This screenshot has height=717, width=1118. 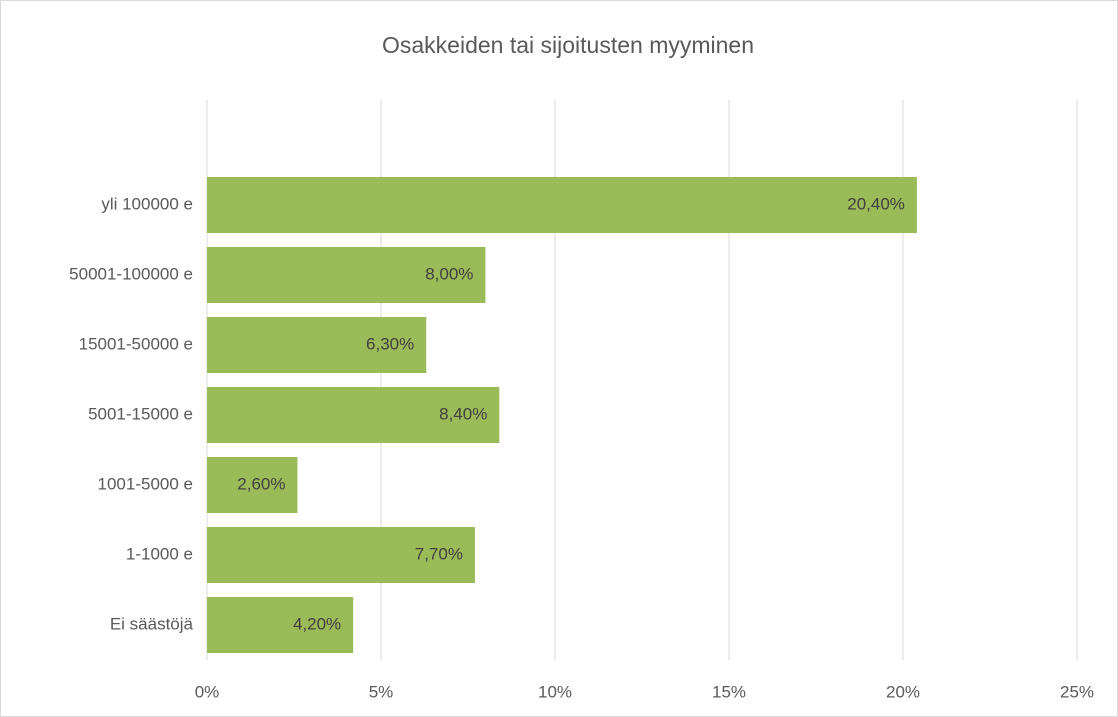 I want to click on x-tick-label: 10%, so click(x=555, y=691).